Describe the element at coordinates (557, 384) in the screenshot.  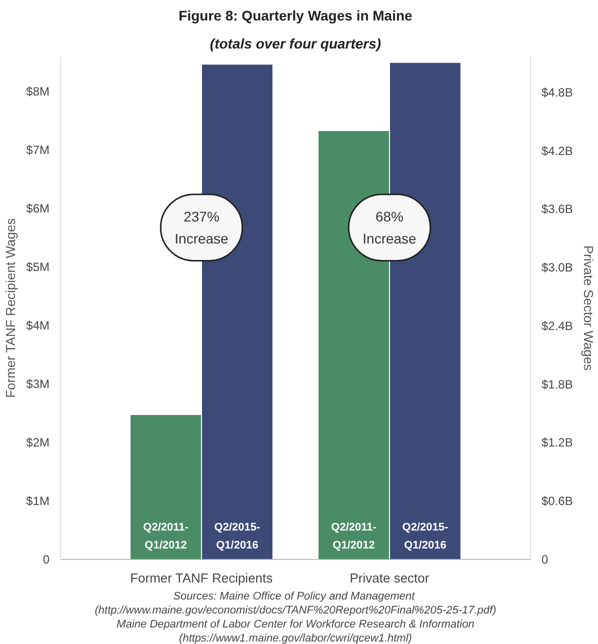
I see `y2-tick-label: $1.8B` at that location.